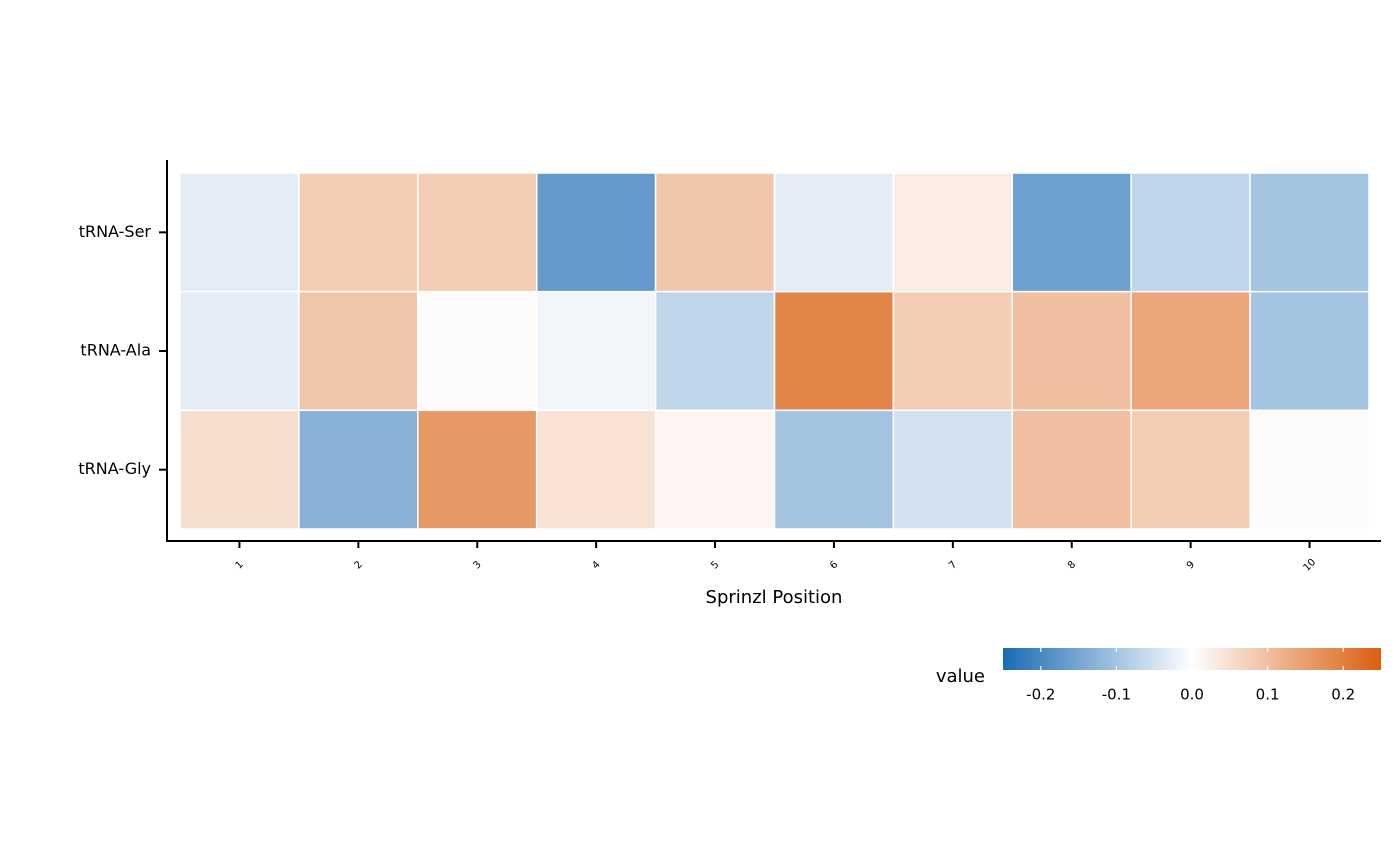 The width and height of the screenshot is (1400, 866). I want to click on x-tick-label: 2, so click(359, 565).